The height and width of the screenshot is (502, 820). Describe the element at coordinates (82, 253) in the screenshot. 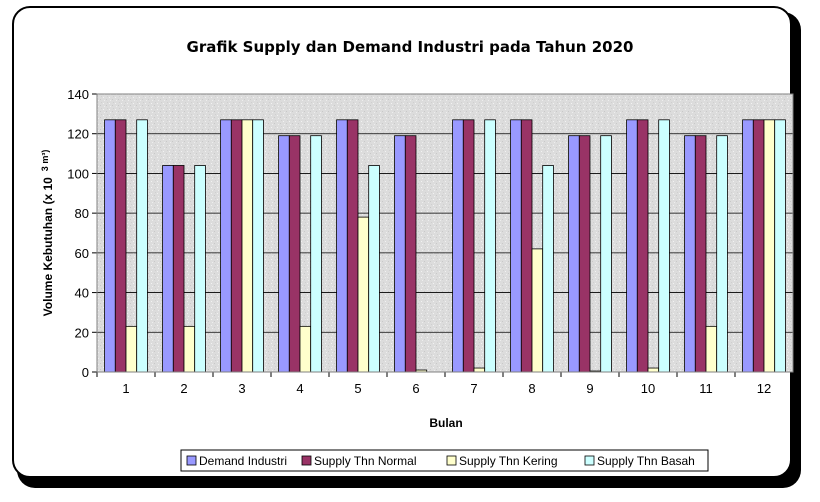

I see `y-tick-label-60: 60` at that location.